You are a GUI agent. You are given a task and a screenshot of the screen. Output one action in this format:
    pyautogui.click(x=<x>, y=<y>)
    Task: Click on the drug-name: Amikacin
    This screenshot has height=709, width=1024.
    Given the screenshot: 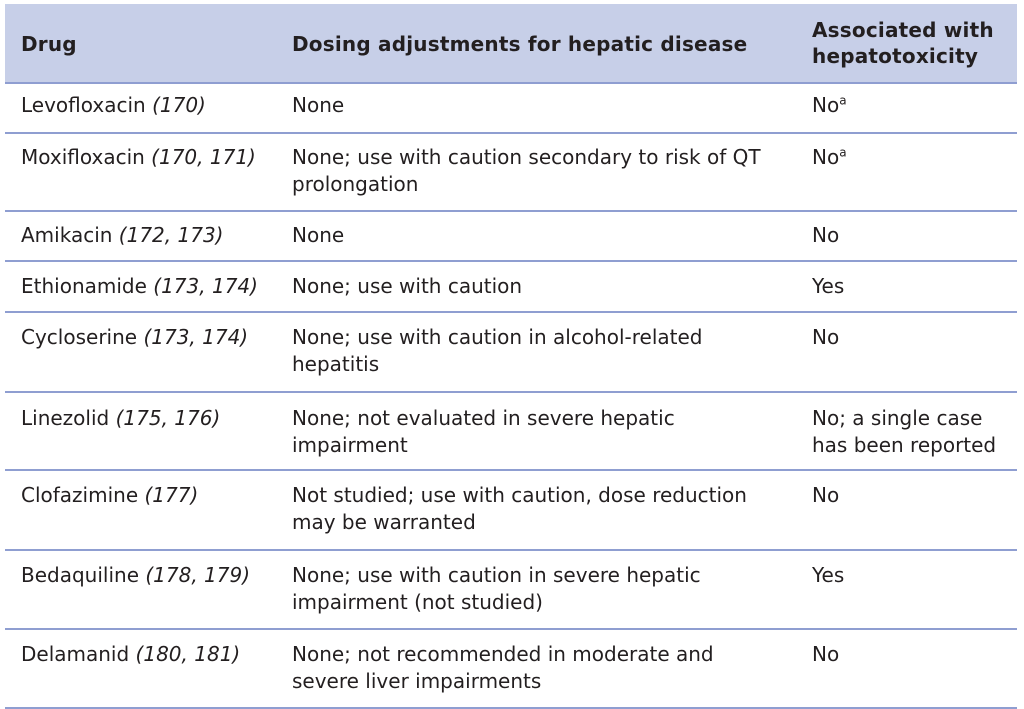 What is the action you would take?
    pyautogui.click(x=67, y=235)
    